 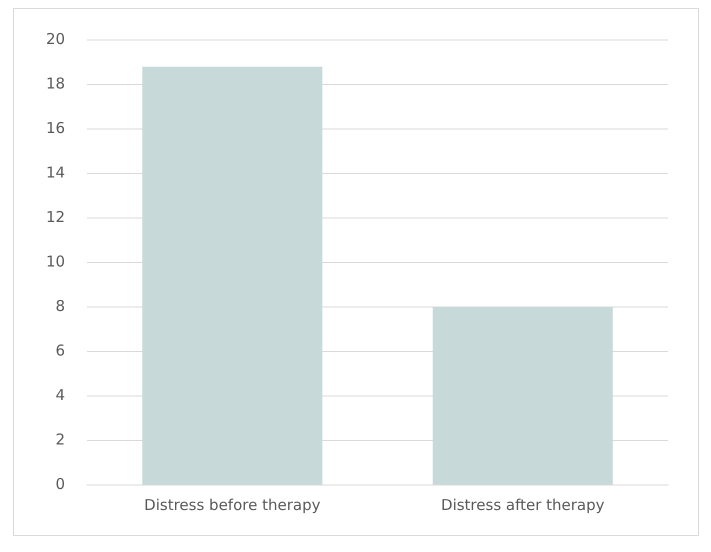 I want to click on y-tick-label: 2, so click(x=61, y=439).